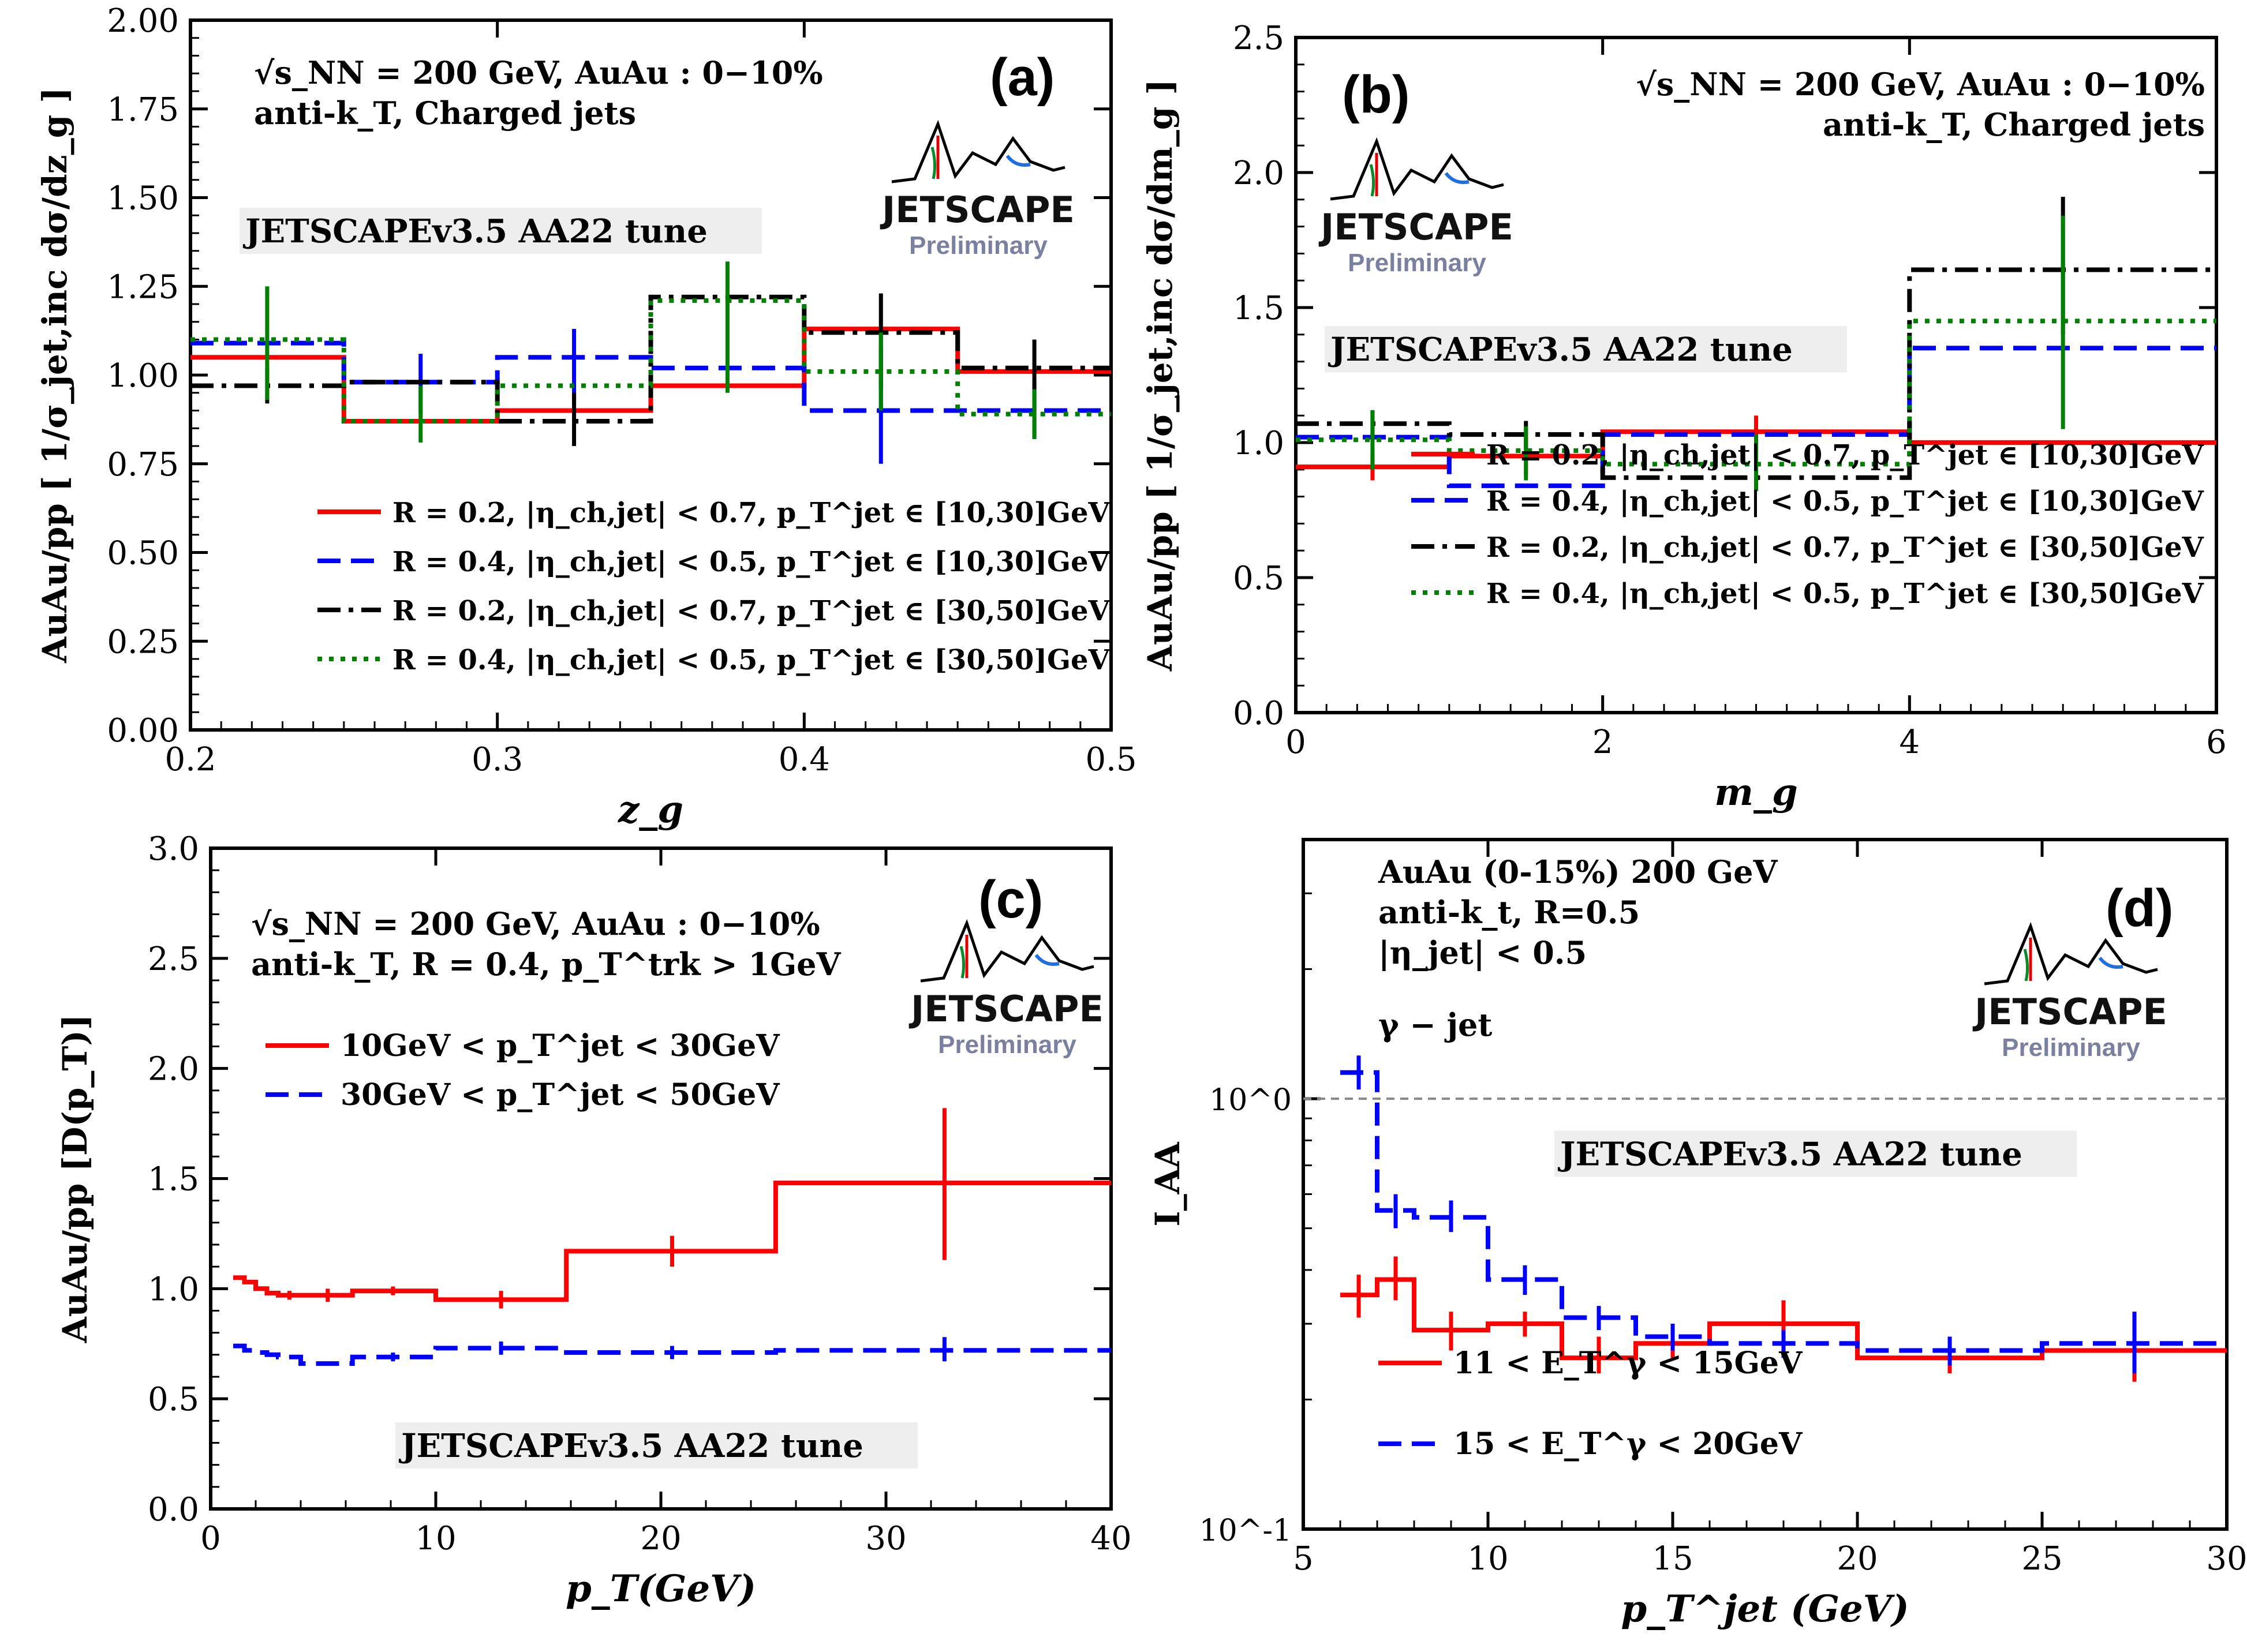  Describe the element at coordinates (2139, 908) in the screenshot. I see `panel-label: (d)` at that location.